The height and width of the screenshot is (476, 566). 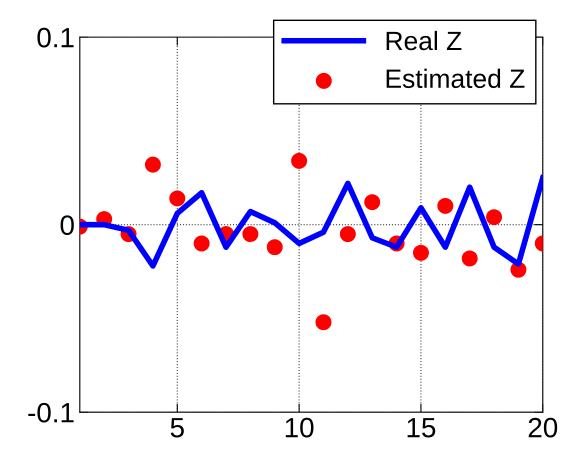 I want to click on x-tick-label: 15, so click(x=422, y=428).